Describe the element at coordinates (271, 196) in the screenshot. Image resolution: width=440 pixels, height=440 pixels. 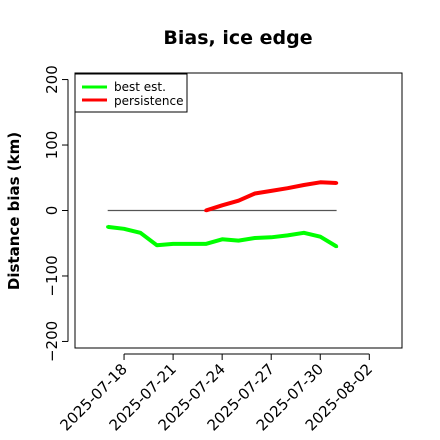
I see `series-line-persistence` at that location.